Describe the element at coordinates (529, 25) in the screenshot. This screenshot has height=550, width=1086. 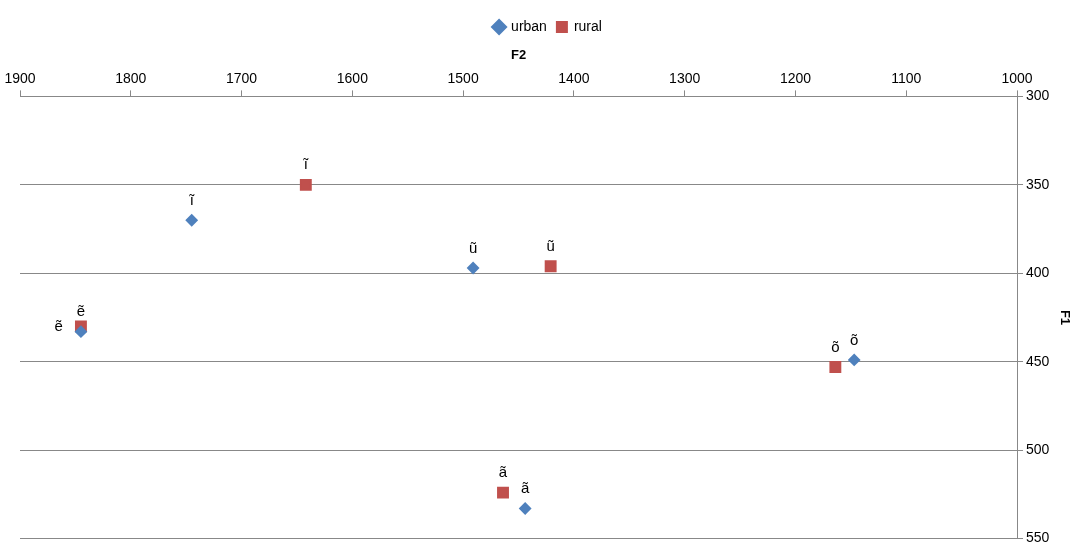
I see `legend-label: urban` at that location.